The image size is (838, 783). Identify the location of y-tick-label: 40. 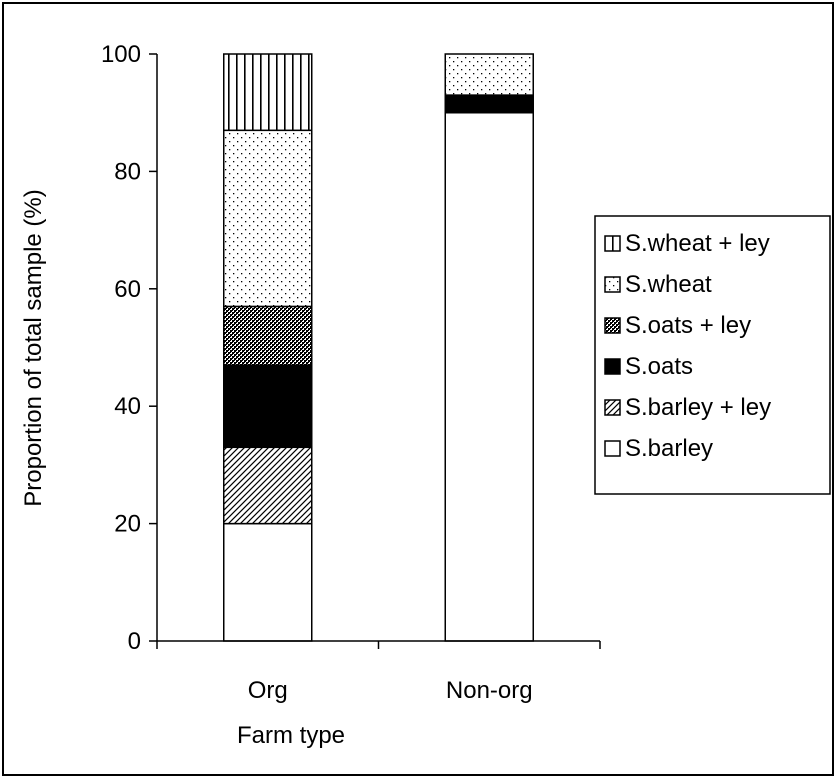
(127, 406).